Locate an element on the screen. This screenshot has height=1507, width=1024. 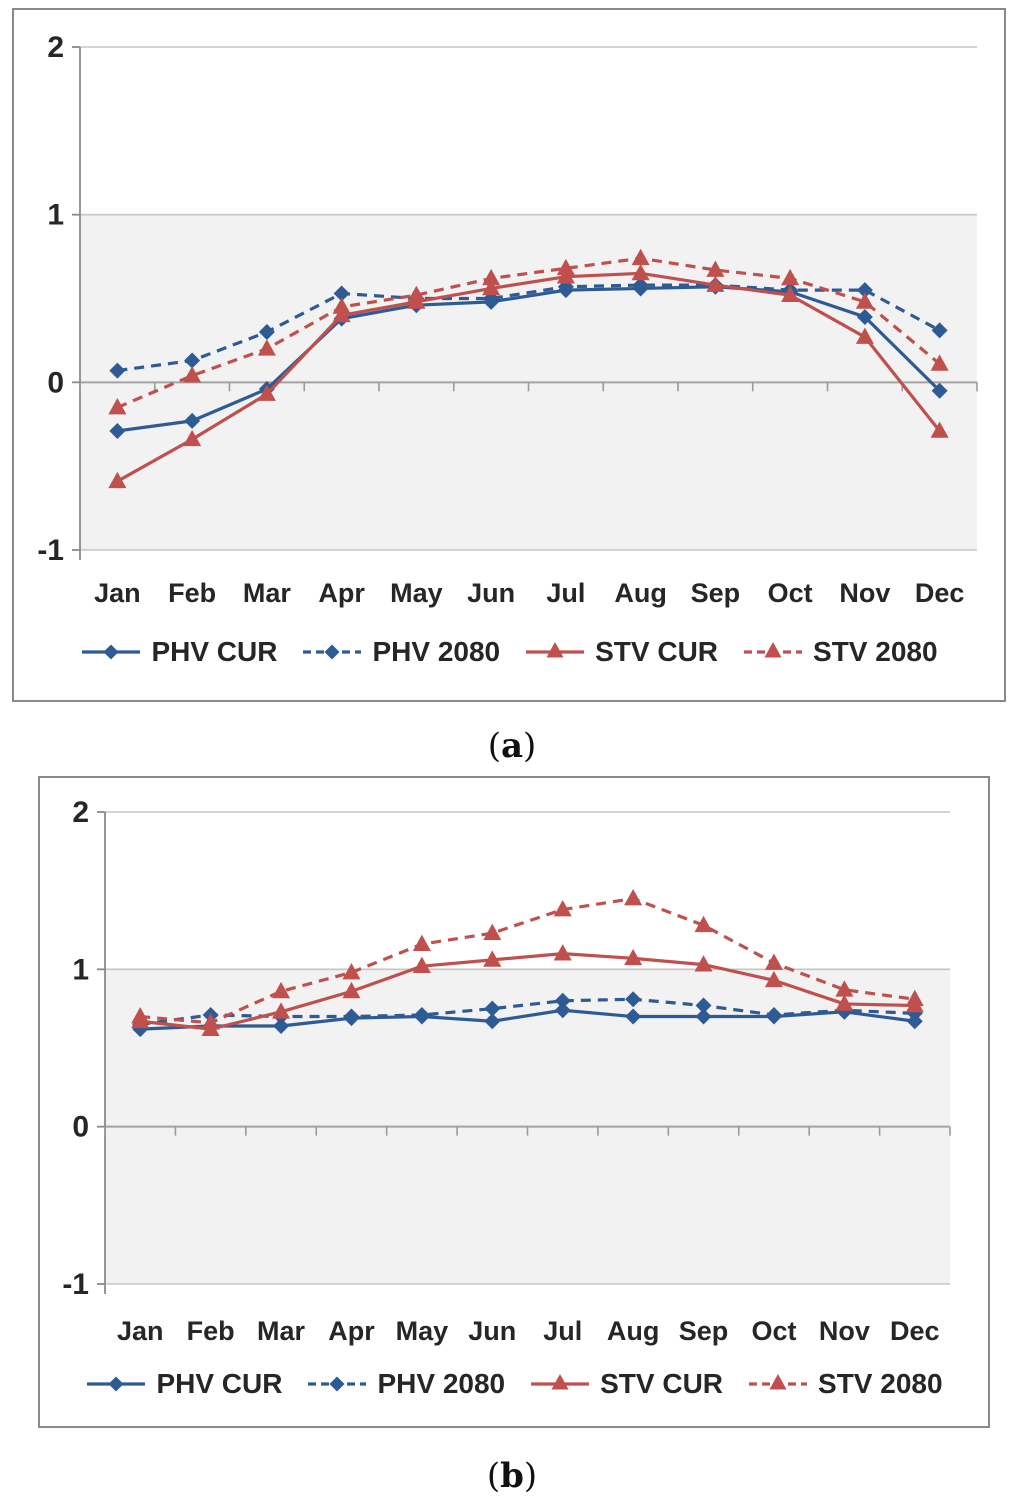
x-tick-label-mar: Mar is located at coordinates (267, 593).